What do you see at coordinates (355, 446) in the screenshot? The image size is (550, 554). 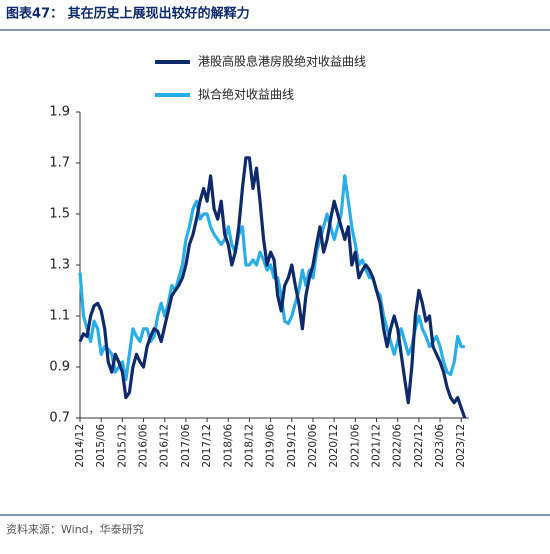 I see `x-tick-label: 2021/06` at bounding box center [355, 446].